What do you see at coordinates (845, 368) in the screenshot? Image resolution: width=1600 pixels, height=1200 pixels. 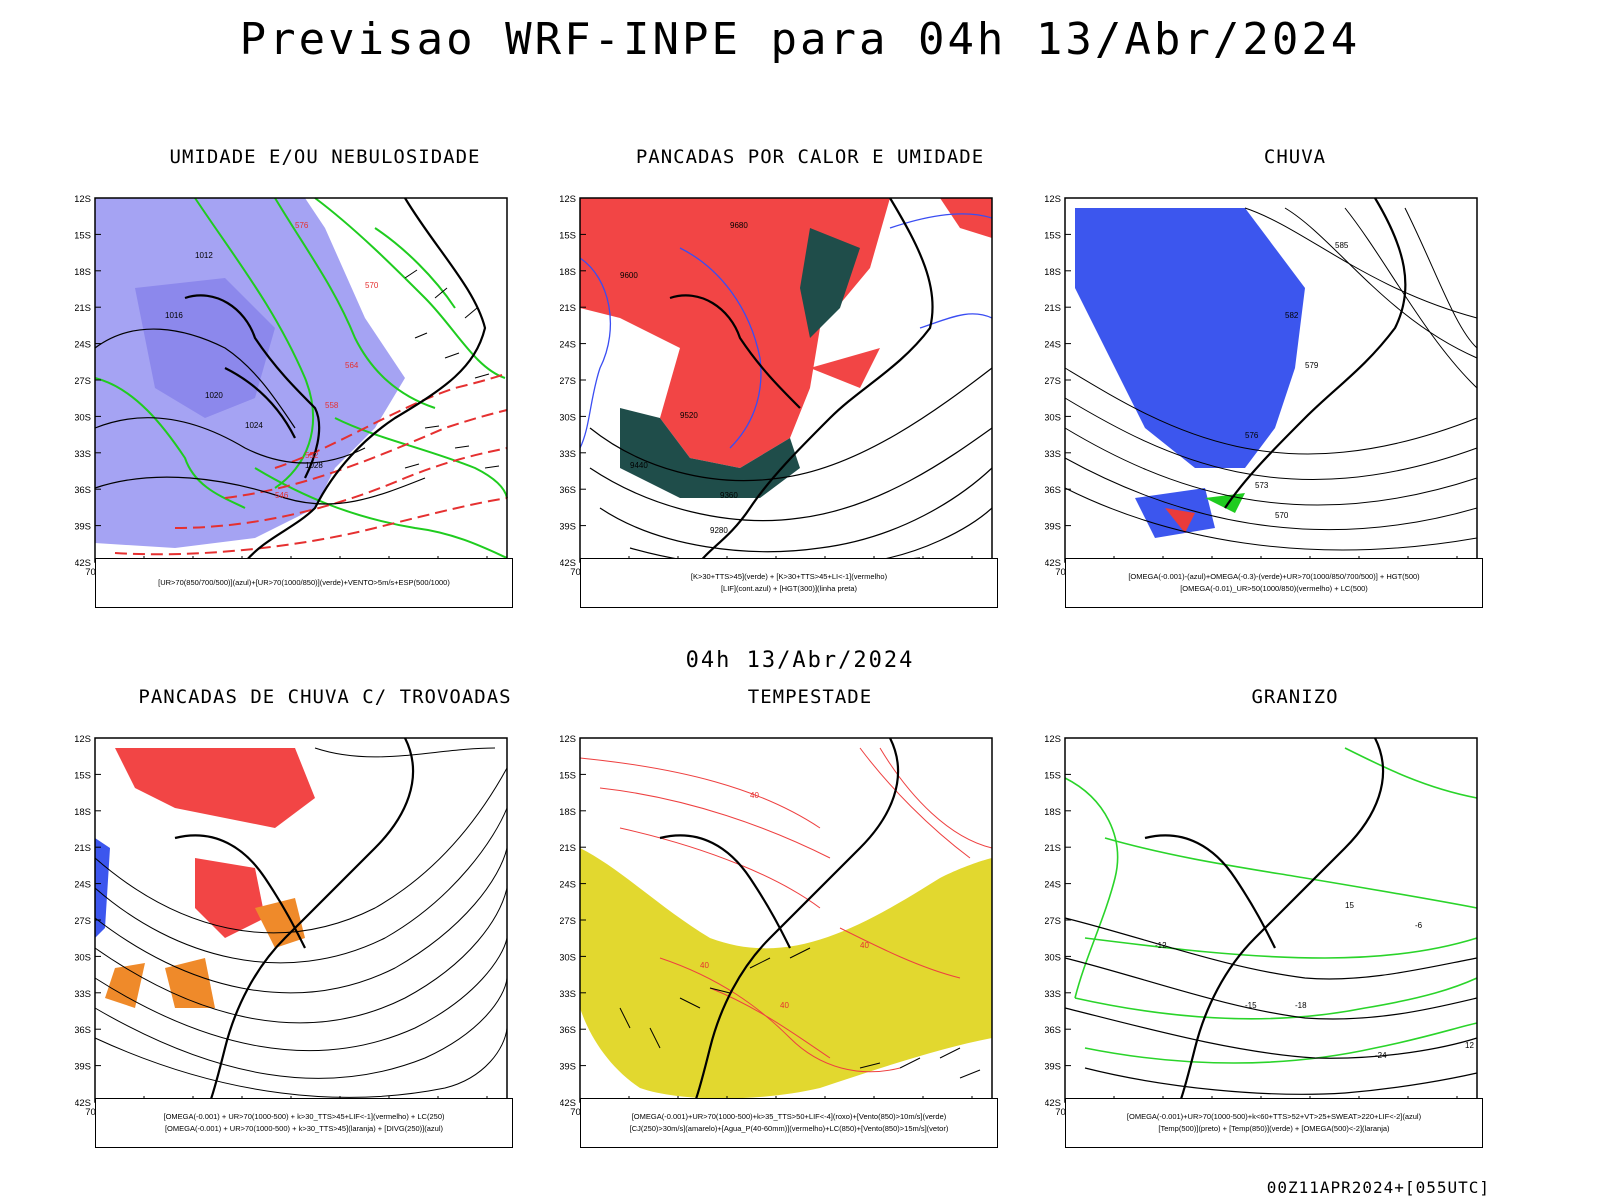 I see `red-area-e` at bounding box center [845, 368].